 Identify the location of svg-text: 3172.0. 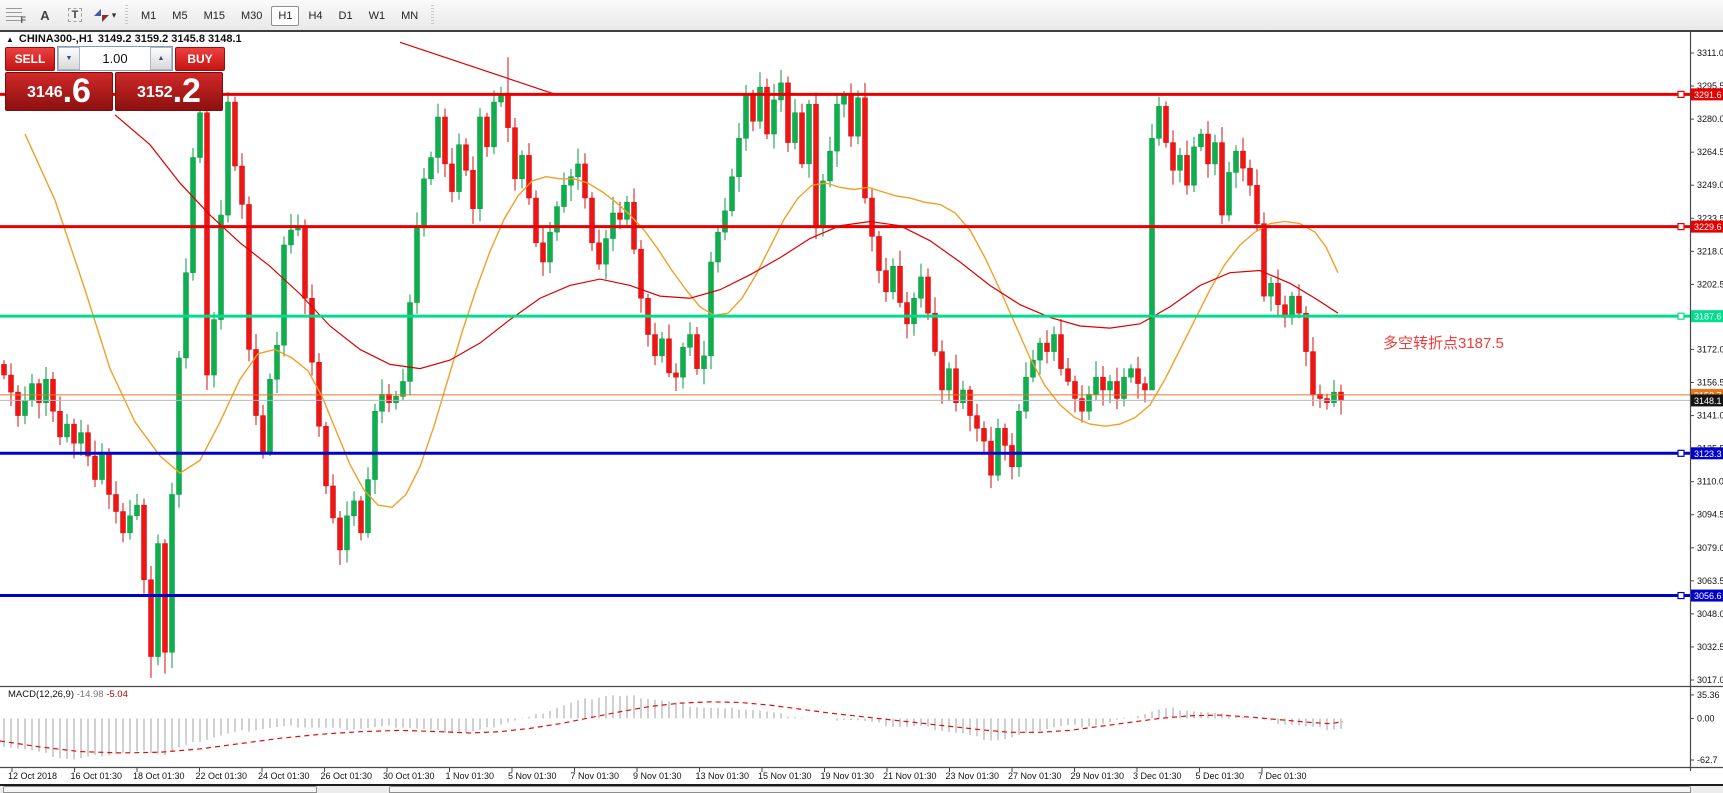
(1710, 349).